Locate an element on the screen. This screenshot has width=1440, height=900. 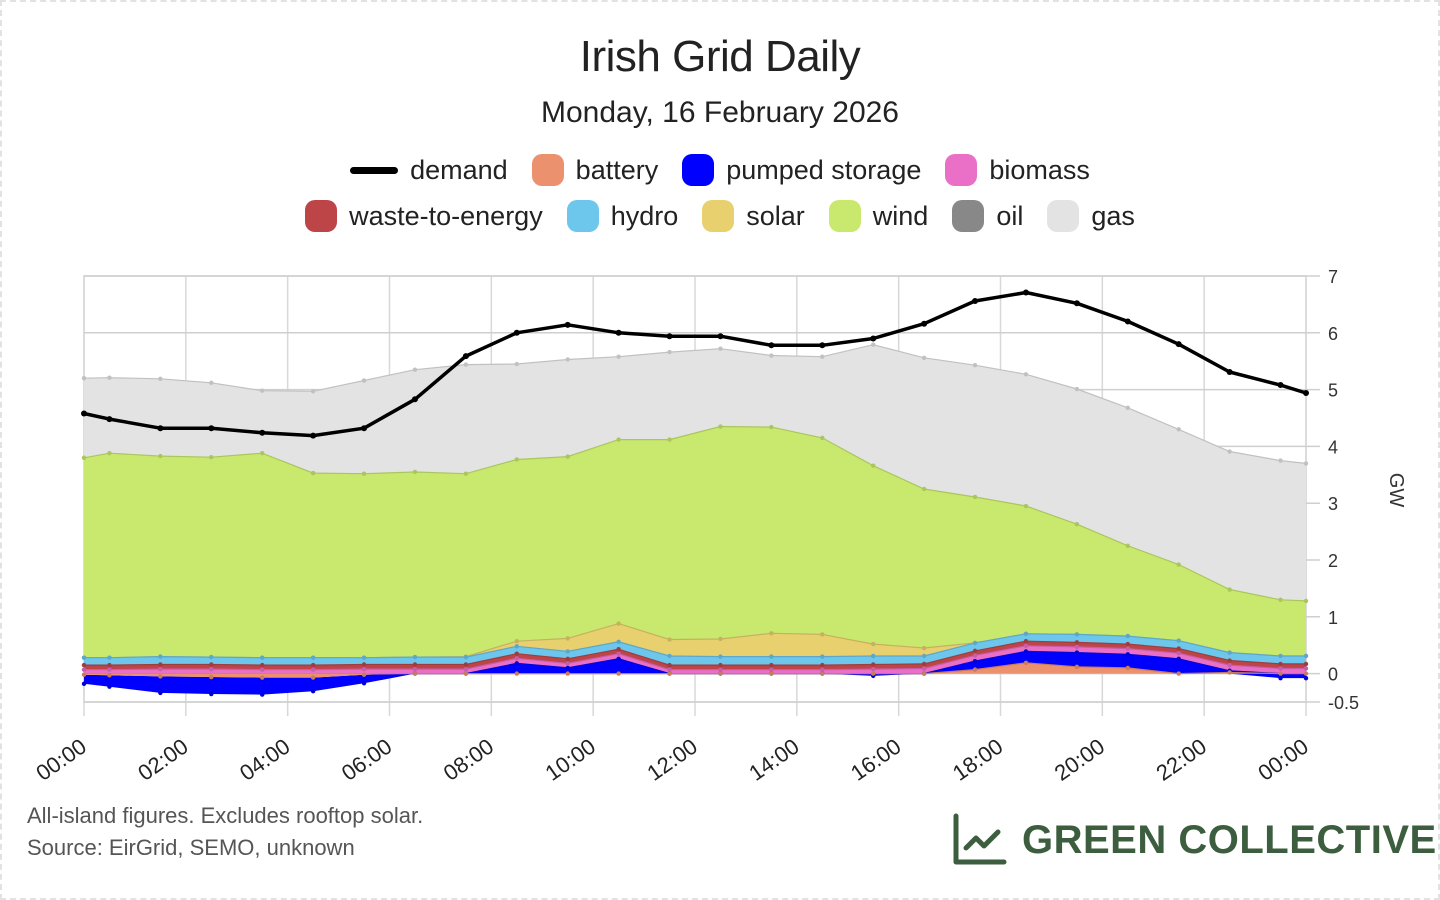
legend-item-pumped-storage: pumped storage is located at coordinates (801, 170).